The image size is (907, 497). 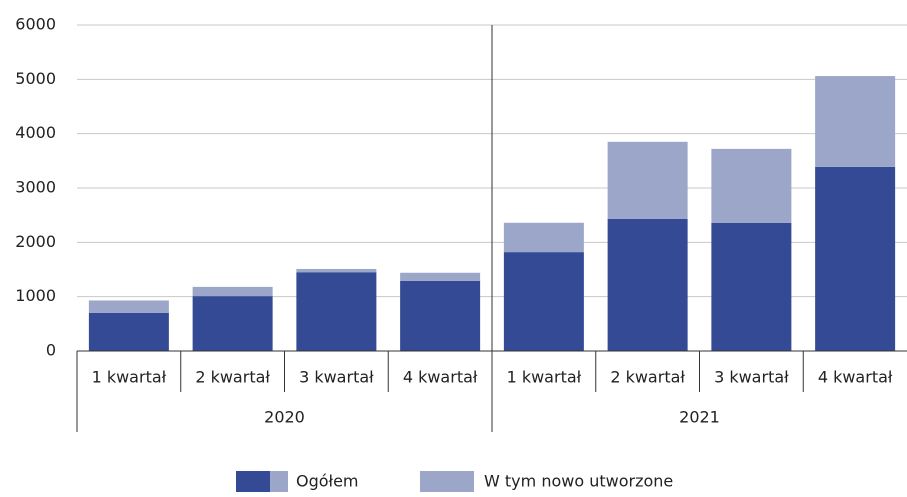 What do you see at coordinates (578, 481) in the screenshot?
I see `legend-label: W tym nowo utworzone` at bounding box center [578, 481].